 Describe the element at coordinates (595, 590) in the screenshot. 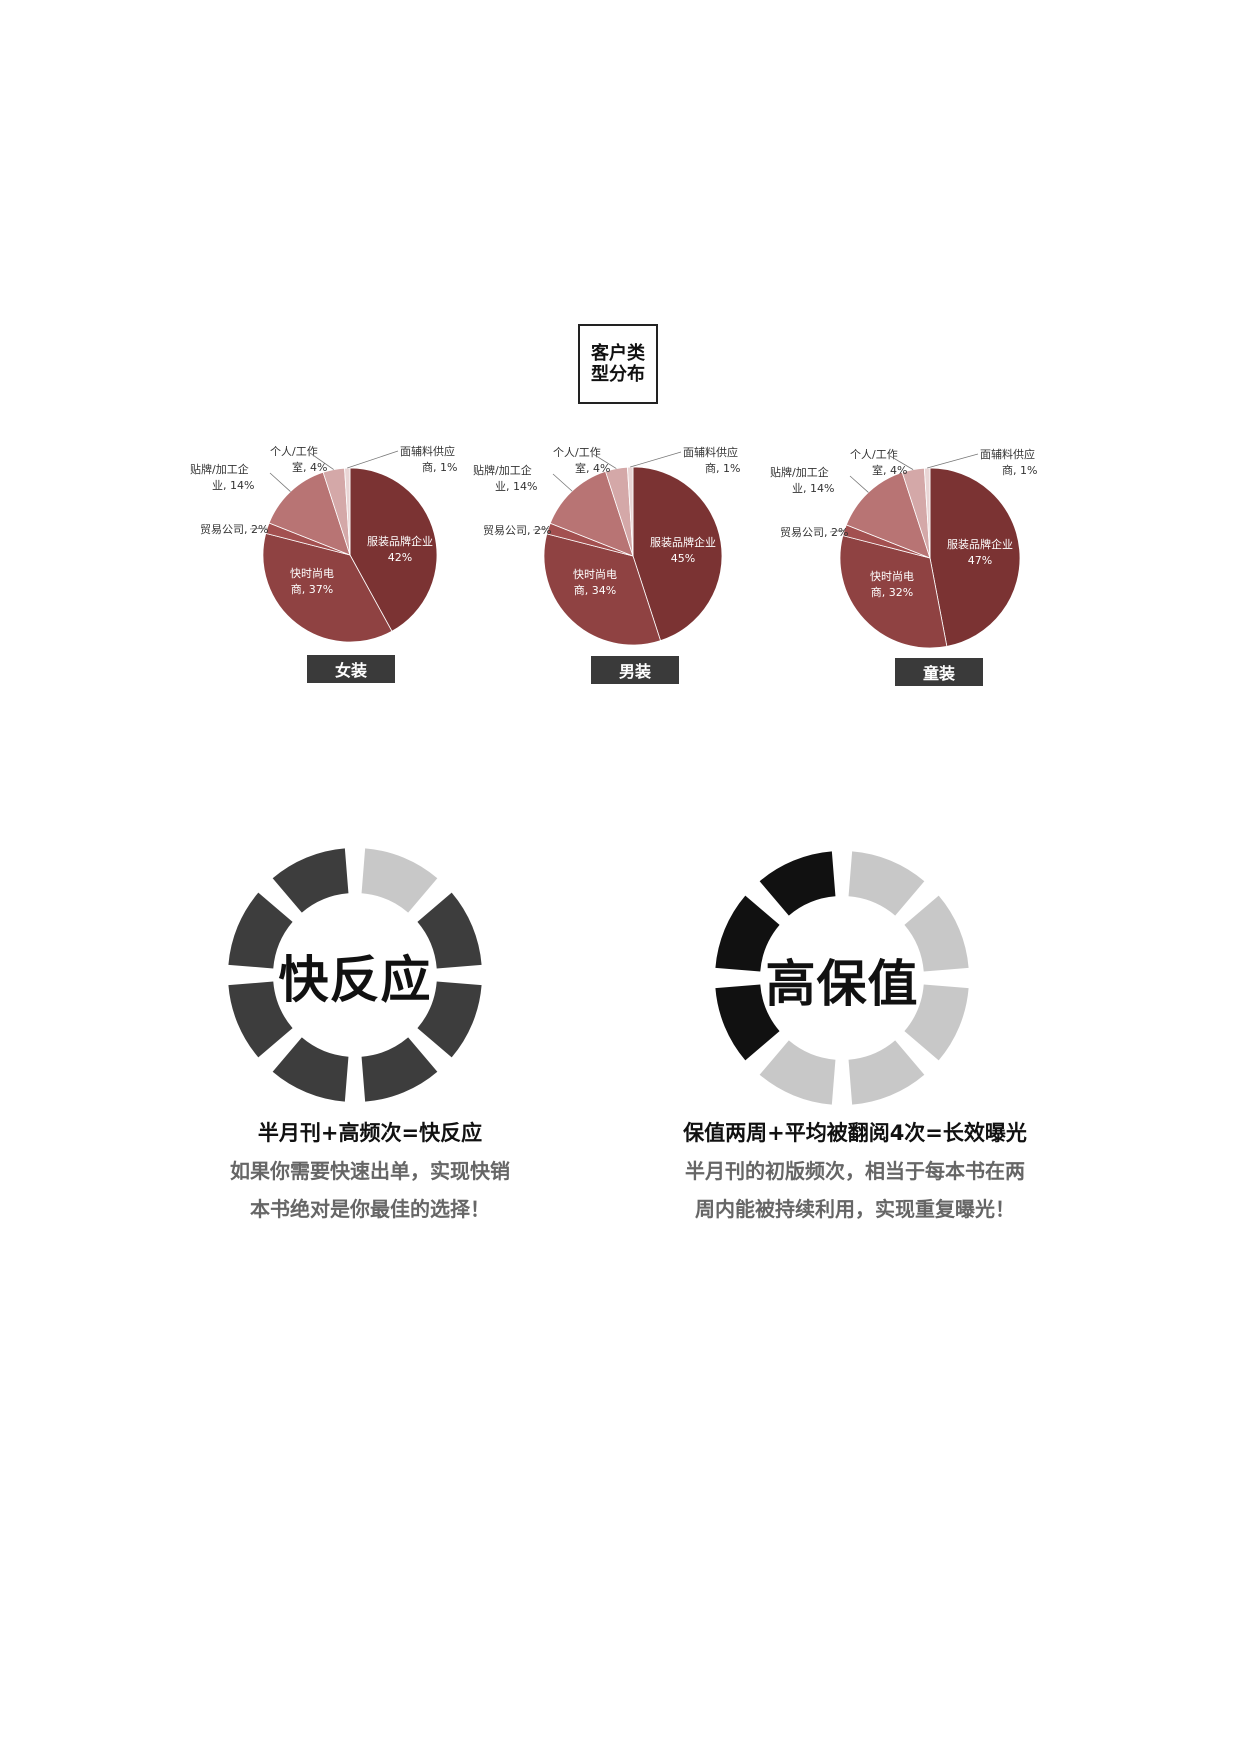

I see `pie-data-label: 商, 34%` at that location.